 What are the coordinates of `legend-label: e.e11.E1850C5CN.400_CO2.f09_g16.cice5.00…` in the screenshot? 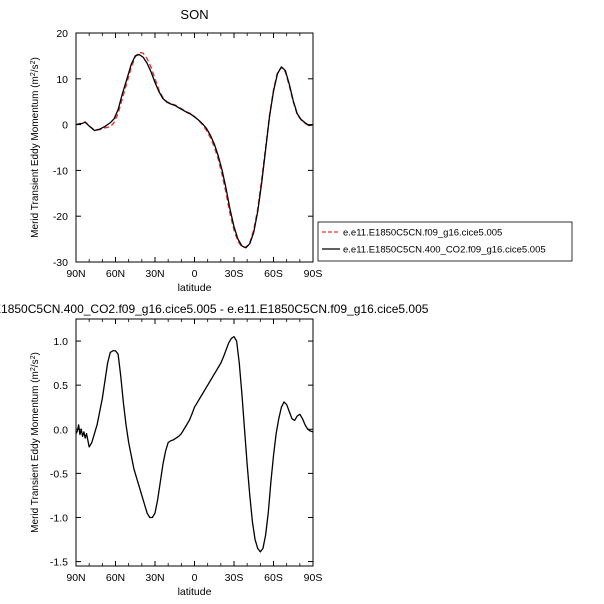 It's located at (444, 250).